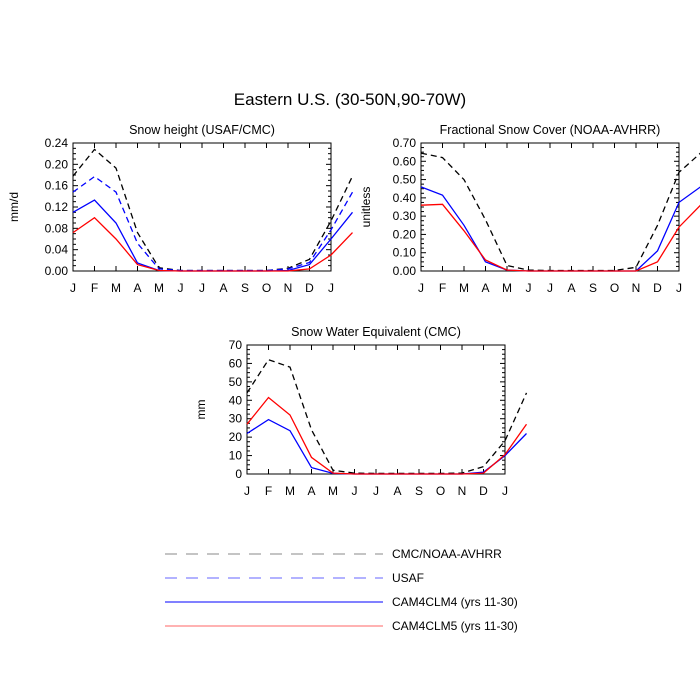 The image size is (700, 700). Describe the element at coordinates (405, 253) in the screenshot. I see `y-tick-label: 0.10` at that location.